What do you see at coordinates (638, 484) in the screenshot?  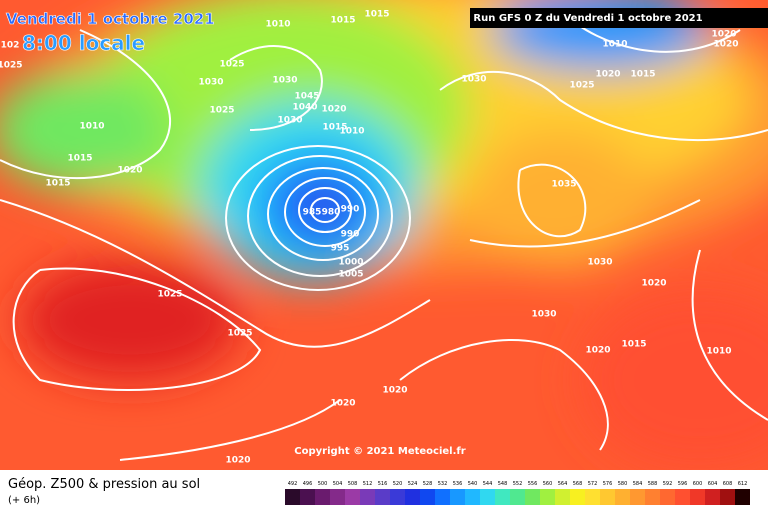 I see `legend-tick: 584` at bounding box center [638, 484].